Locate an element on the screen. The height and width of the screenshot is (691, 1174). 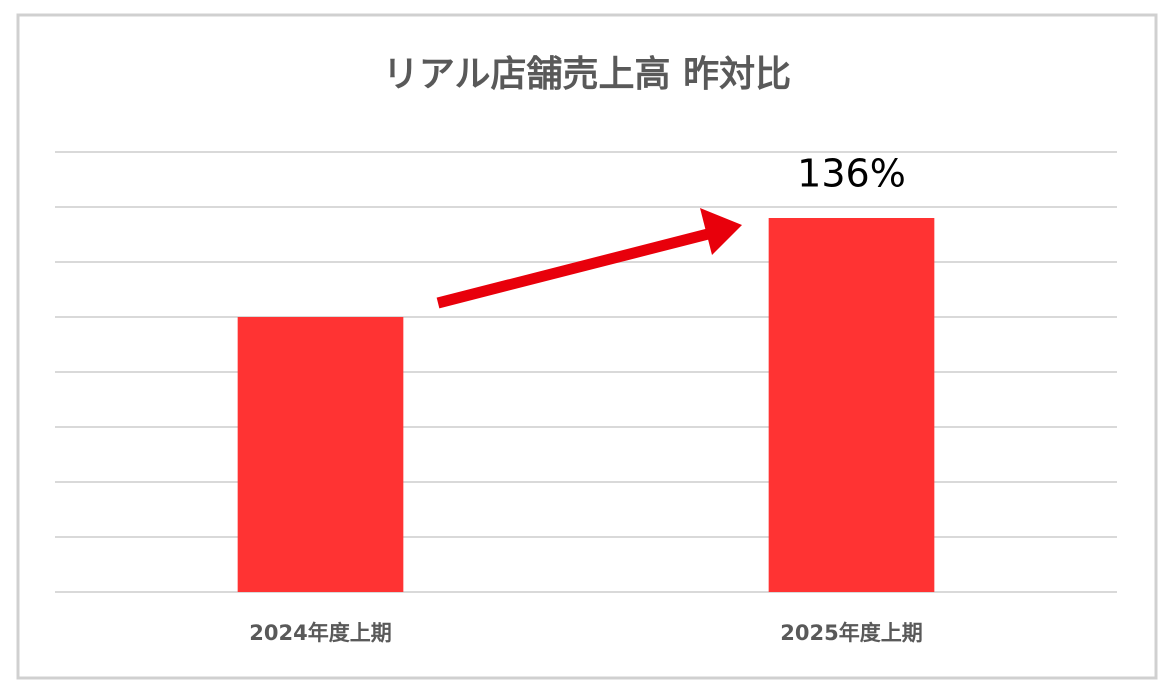
value-label: 136% is located at coordinates (851, 174).